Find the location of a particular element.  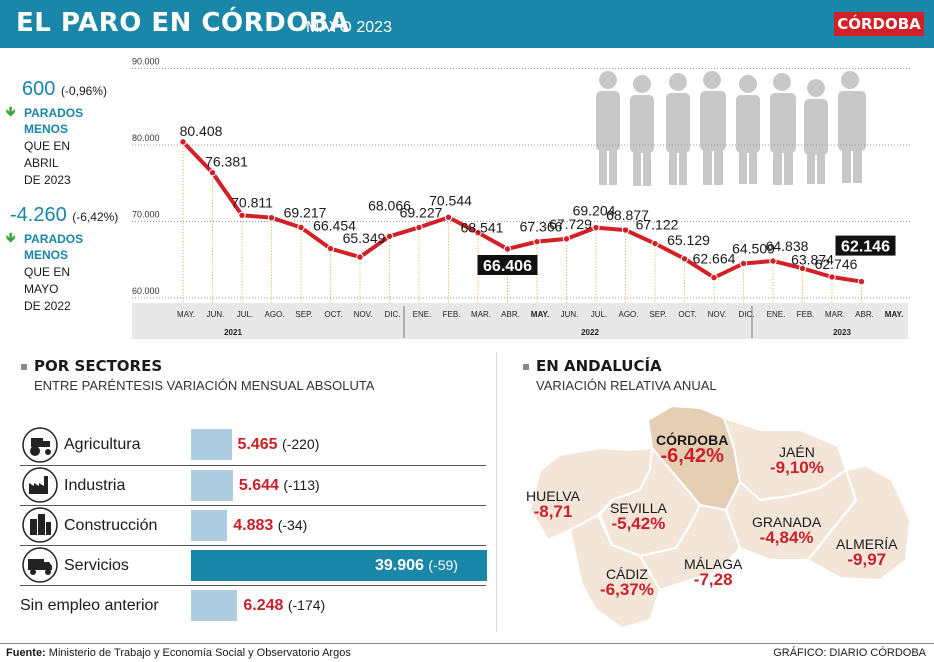

x-tick-label: FEB. is located at coordinates (806, 314).